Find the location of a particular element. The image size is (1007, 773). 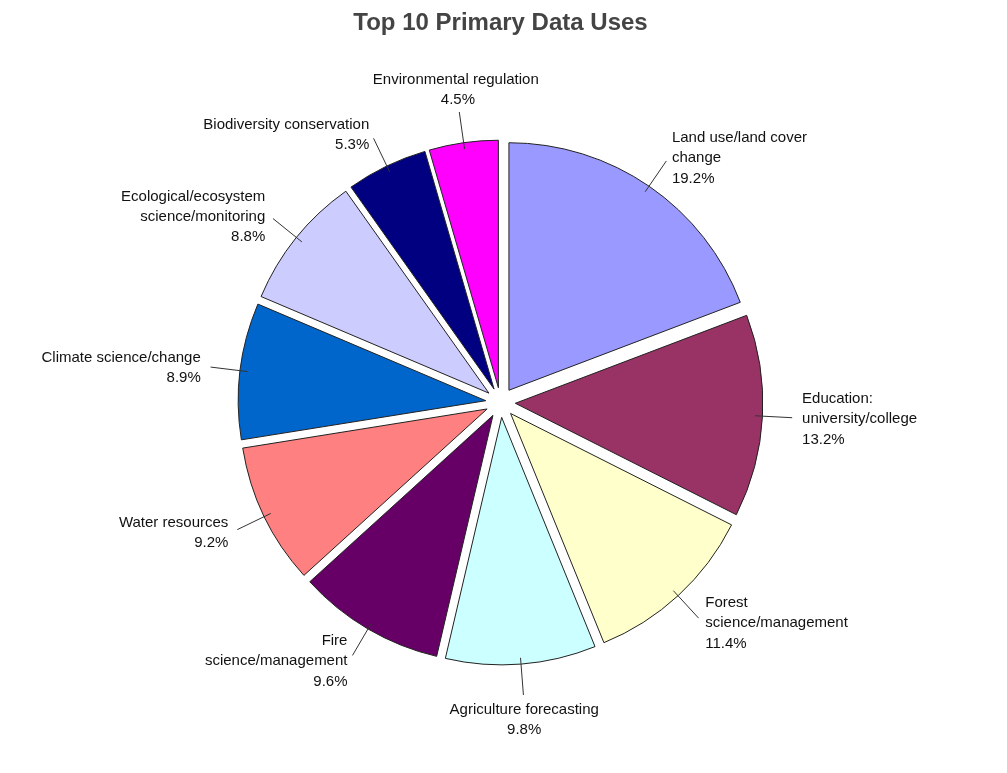

data-label: 8.9% is located at coordinates (183, 377).